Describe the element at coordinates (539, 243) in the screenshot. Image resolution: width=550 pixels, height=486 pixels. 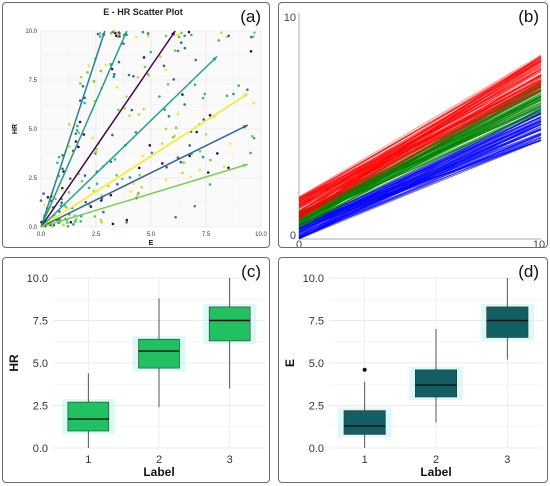
I see `x-tick-label: 10` at that location.